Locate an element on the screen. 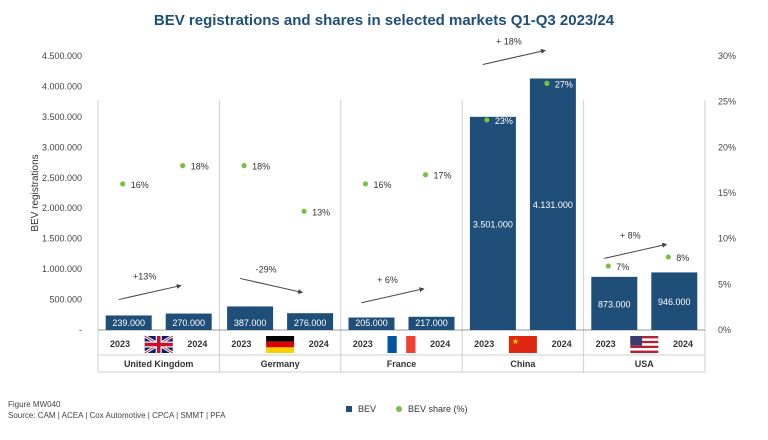 Image resolution: width=768 pixels, height=440 pixels. china-flag-star: ★ is located at coordinates (515, 341).